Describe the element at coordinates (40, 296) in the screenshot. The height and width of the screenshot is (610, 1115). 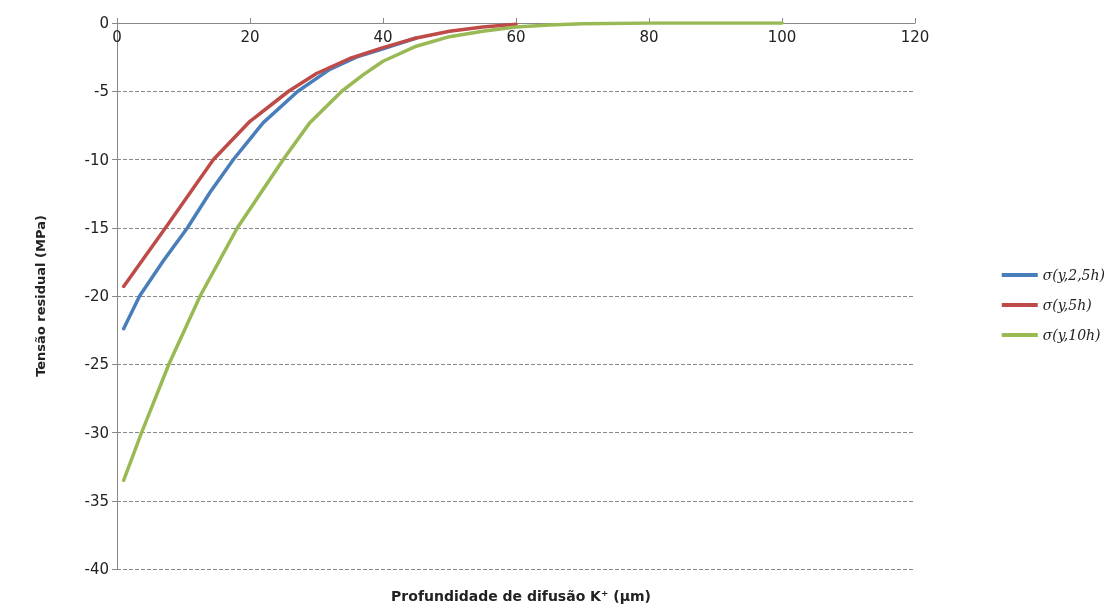
I see `y-axis-title: Tensão residual (MPa)` at that location.